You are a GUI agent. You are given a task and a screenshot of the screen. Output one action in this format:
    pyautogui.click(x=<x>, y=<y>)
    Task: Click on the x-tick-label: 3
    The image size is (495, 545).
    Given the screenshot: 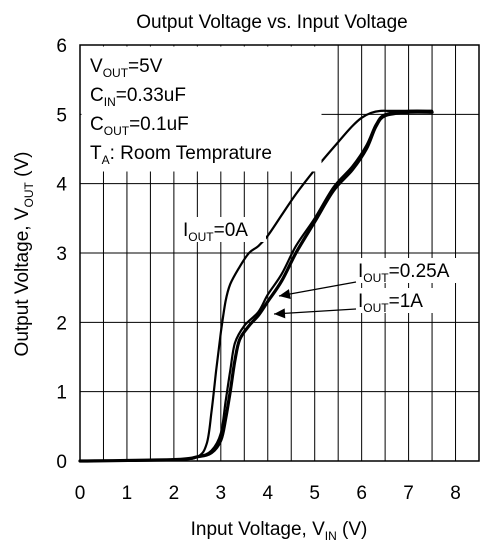 What is the action you would take?
    pyautogui.click(x=221, y=493)
    